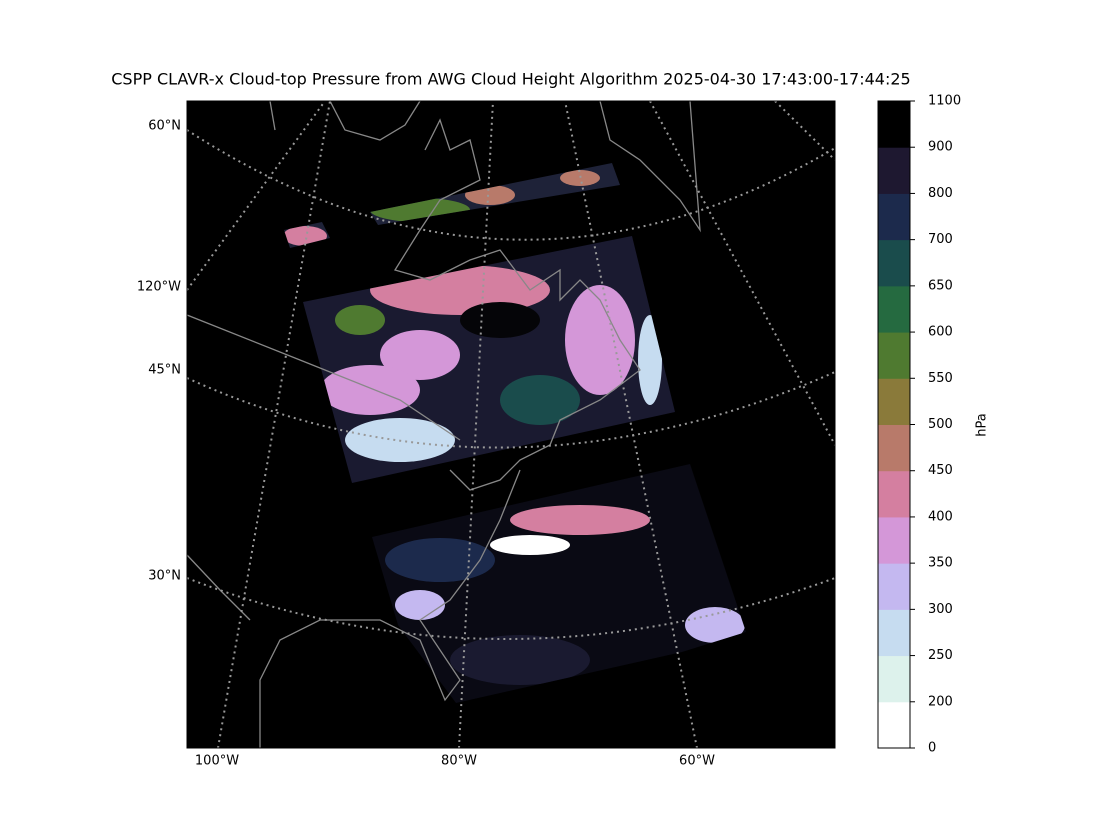 The width and height of the screenshot is (1120, 840). What do you see at coordinates (940, 424) in the screenshot?
I see `colorbar-tick-label: 500` at bounding box center [940, 424].